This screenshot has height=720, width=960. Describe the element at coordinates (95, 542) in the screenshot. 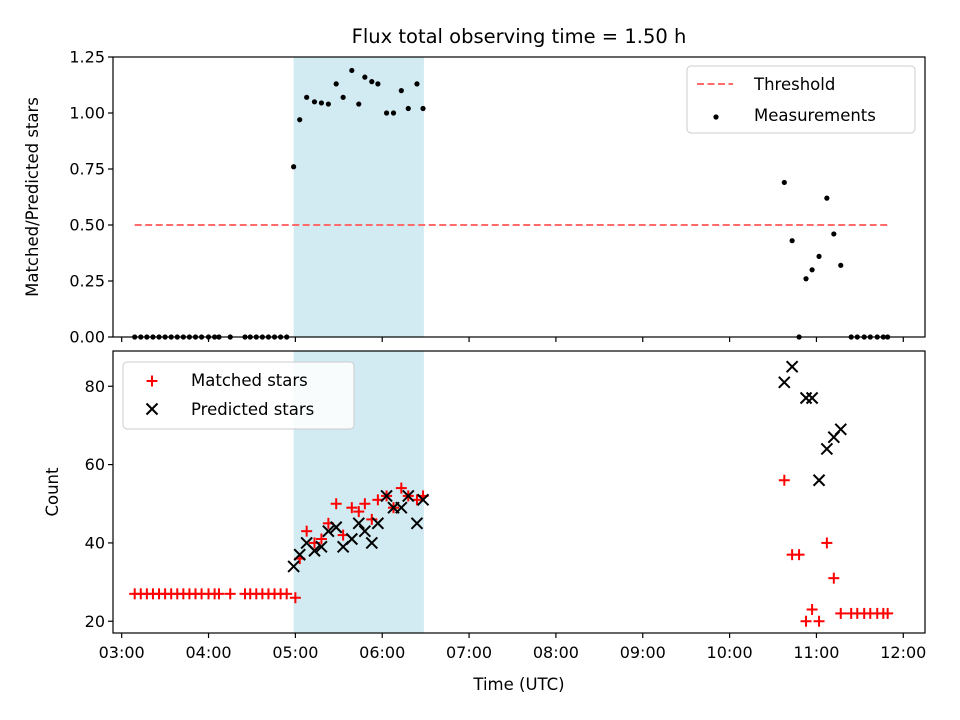

I see `y-tick-label: 40` at that location.